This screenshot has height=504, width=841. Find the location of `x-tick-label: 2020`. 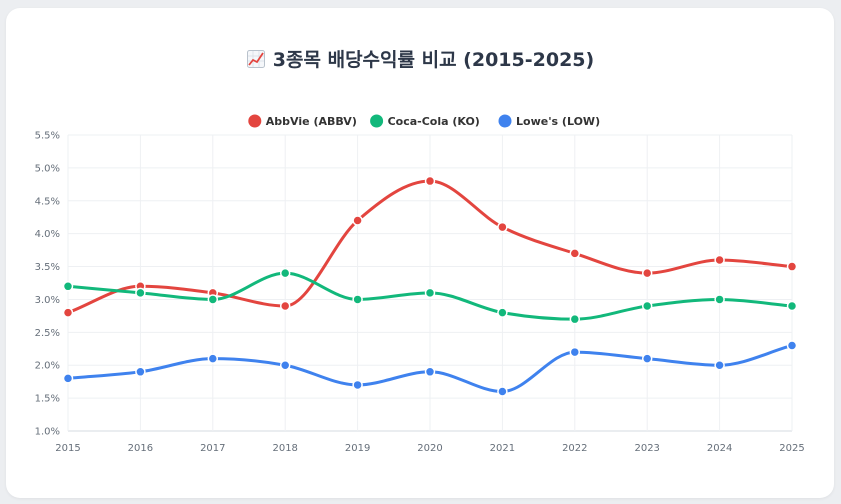

x-tick-label: 2020 is located at coordinates (429, 448).